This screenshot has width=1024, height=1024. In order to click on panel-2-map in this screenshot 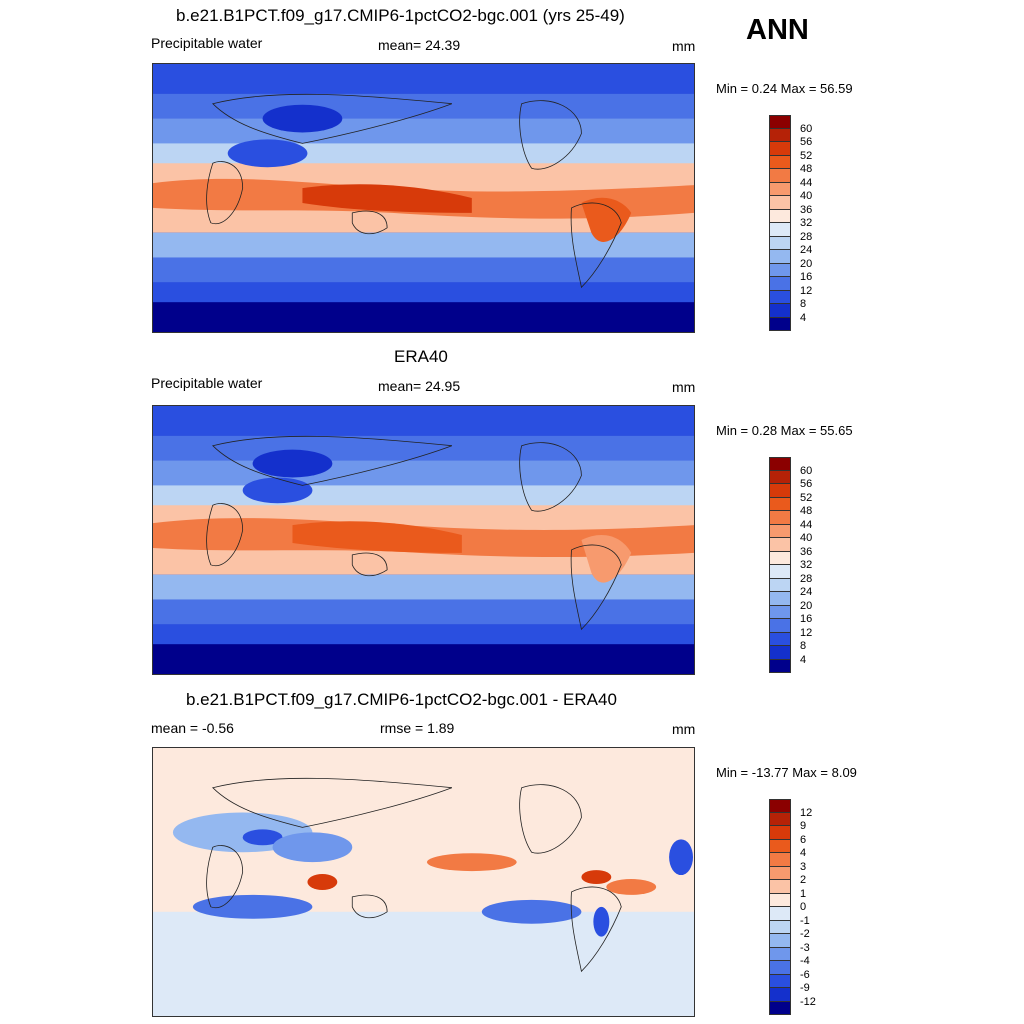, I will do `click(423, 540)`.